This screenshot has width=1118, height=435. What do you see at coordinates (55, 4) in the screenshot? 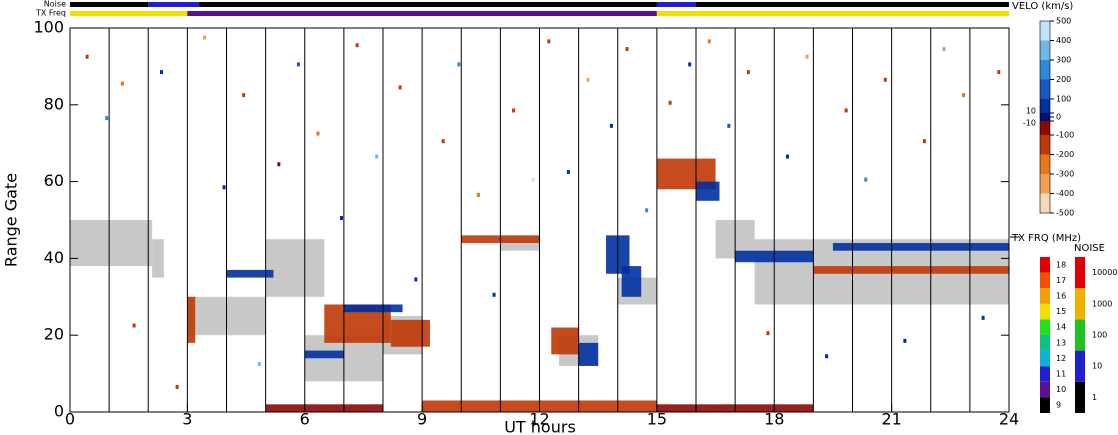
I see `noise-label: Noise` at bounding box center [55, 4].